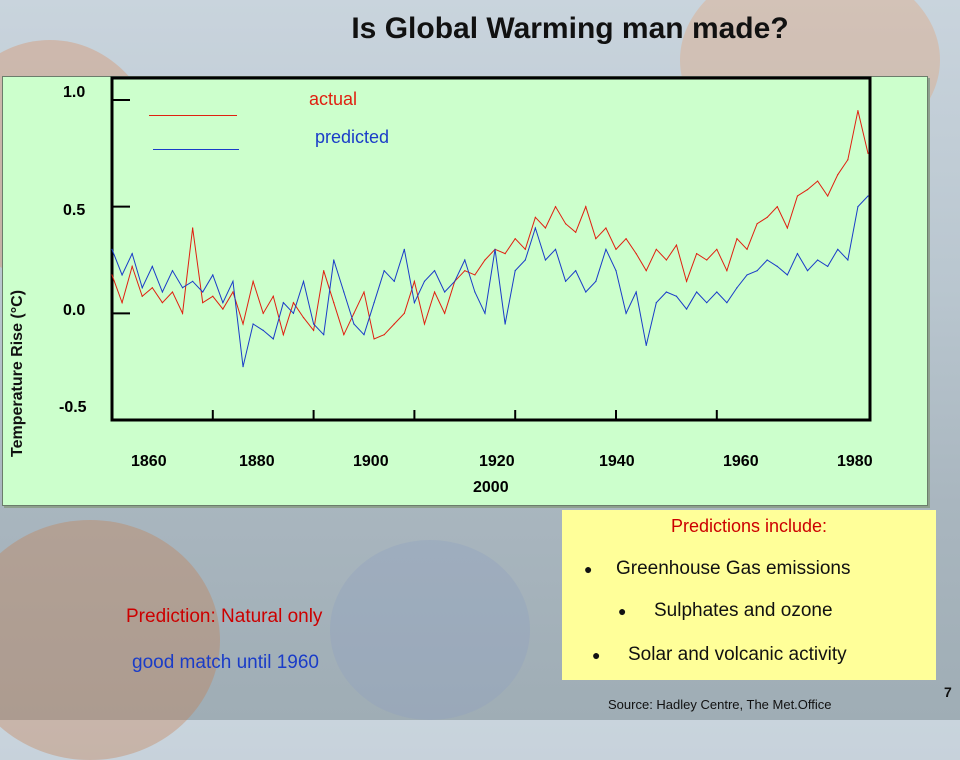 The height and width of the screenshot is (760, 960). What do you see at coordinates (733, 568) in the screenshot?
I see `prediction-item-label: Greenhouse Gas emissions` at bounding box center [733, 568].